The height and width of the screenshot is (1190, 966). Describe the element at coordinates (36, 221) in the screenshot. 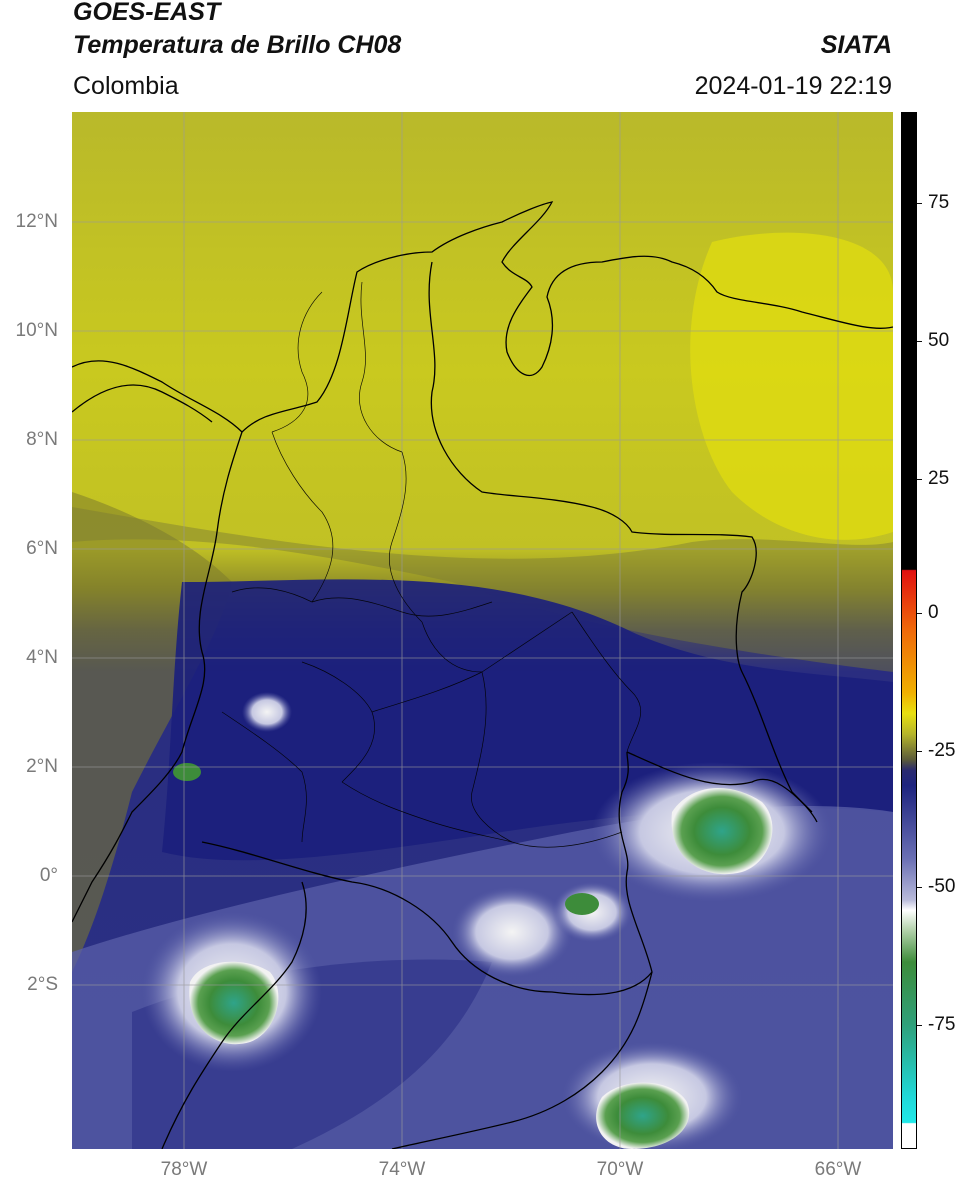

I see `lat-label-12n: 12°N` at that location.